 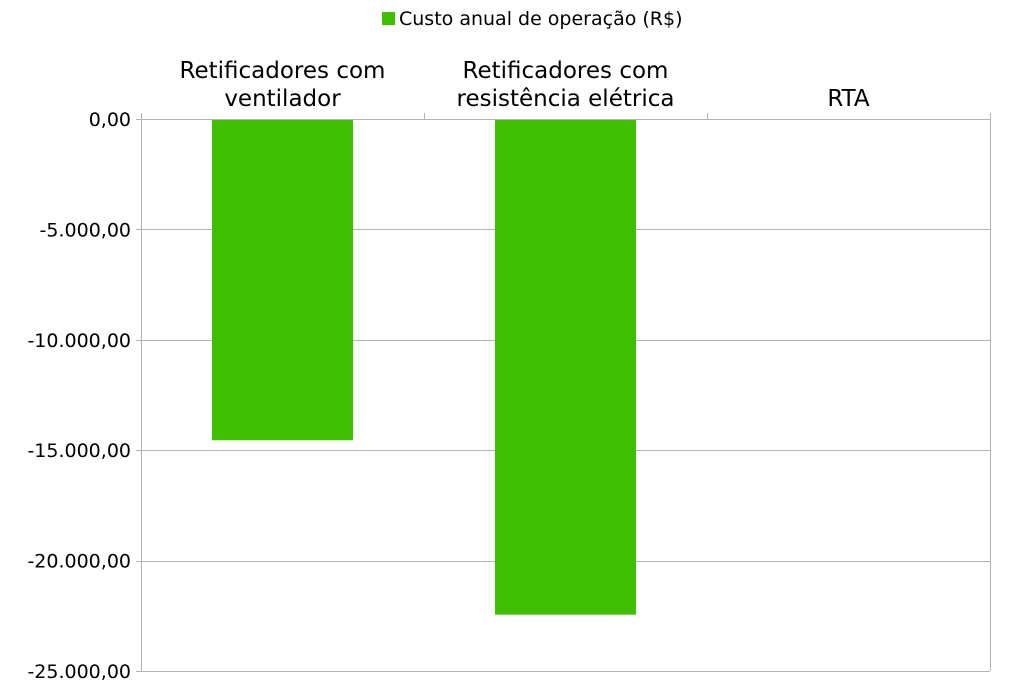 I want to click on legend: Custo anual de operação (R$), so click(x=532, y=19).